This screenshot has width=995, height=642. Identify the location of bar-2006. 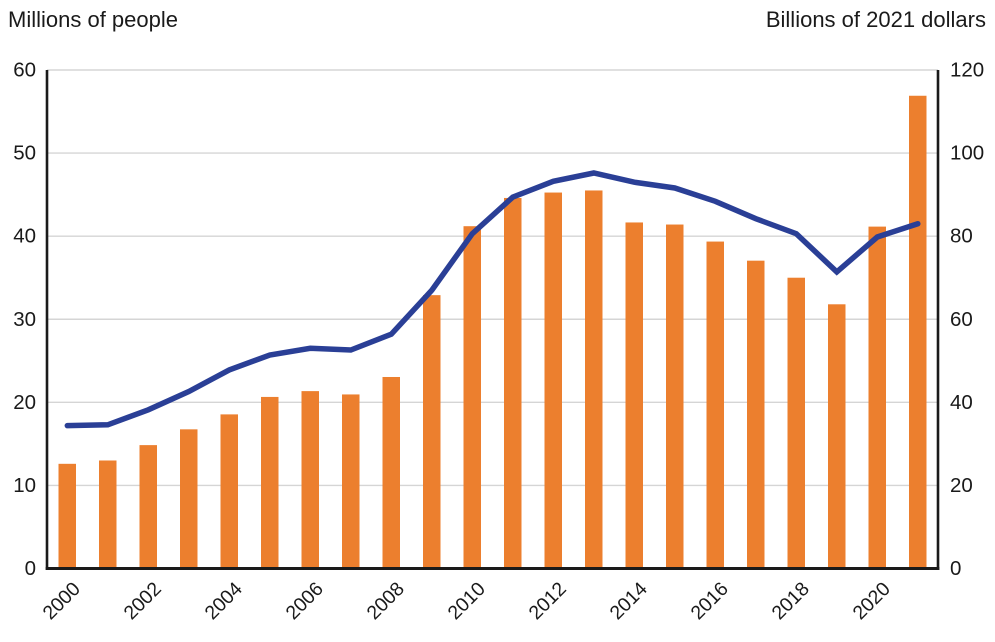
(310, 480).